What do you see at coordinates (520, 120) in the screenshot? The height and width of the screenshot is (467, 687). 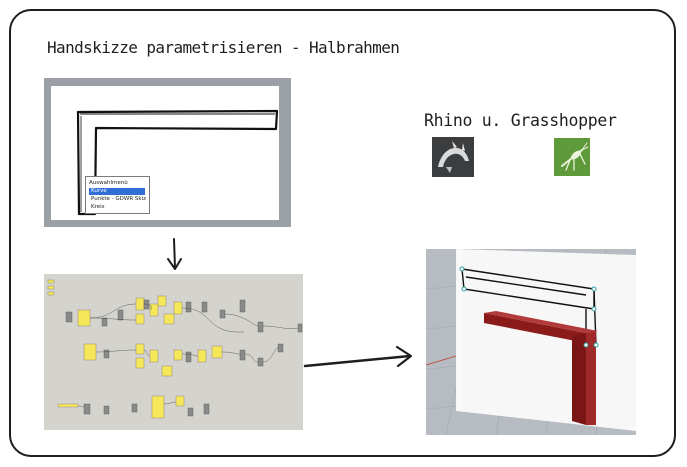 I see `apps-label: Rhino u. Grasshopper` at bounding box center [520, 120].